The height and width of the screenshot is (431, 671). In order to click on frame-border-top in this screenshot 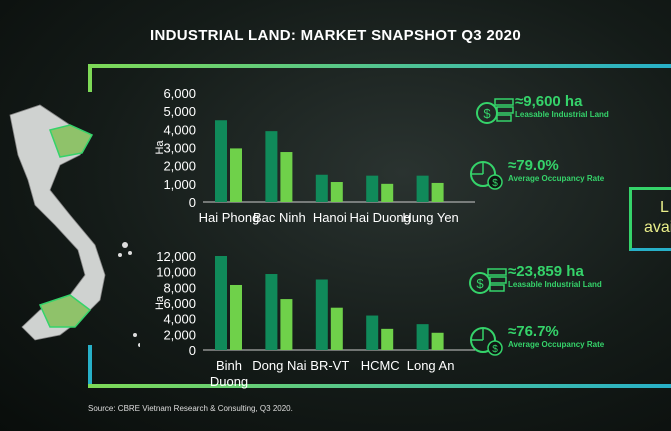, I will do `click(379, 66)`.